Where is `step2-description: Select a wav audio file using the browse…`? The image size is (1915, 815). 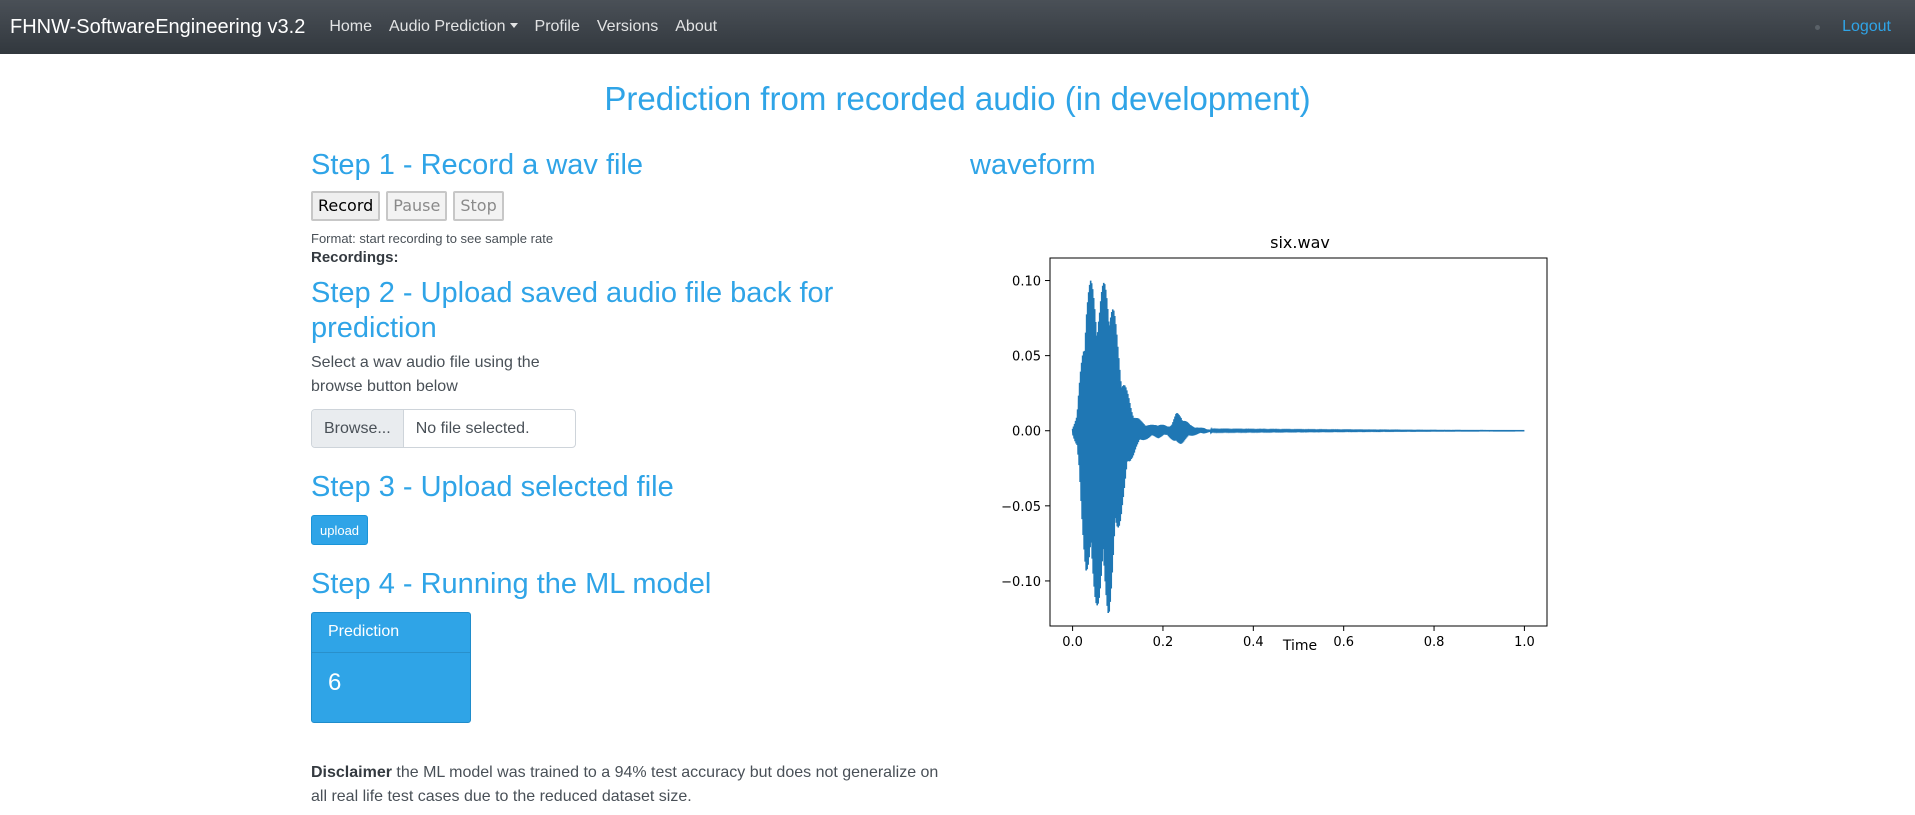
step2-description: Select a wav audio file using the browse… is located at coordinates (425, 375).